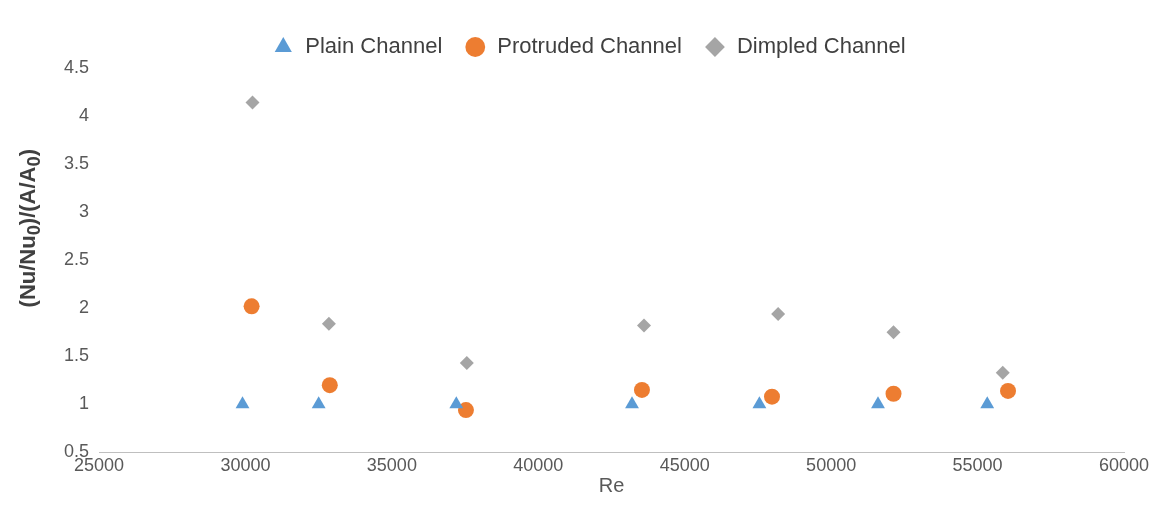 This screenshot has height=510, width=1165. Describe the element at coordinates (538, 465) in the screenshot. I see `x-tick-label: 40000` at that location.